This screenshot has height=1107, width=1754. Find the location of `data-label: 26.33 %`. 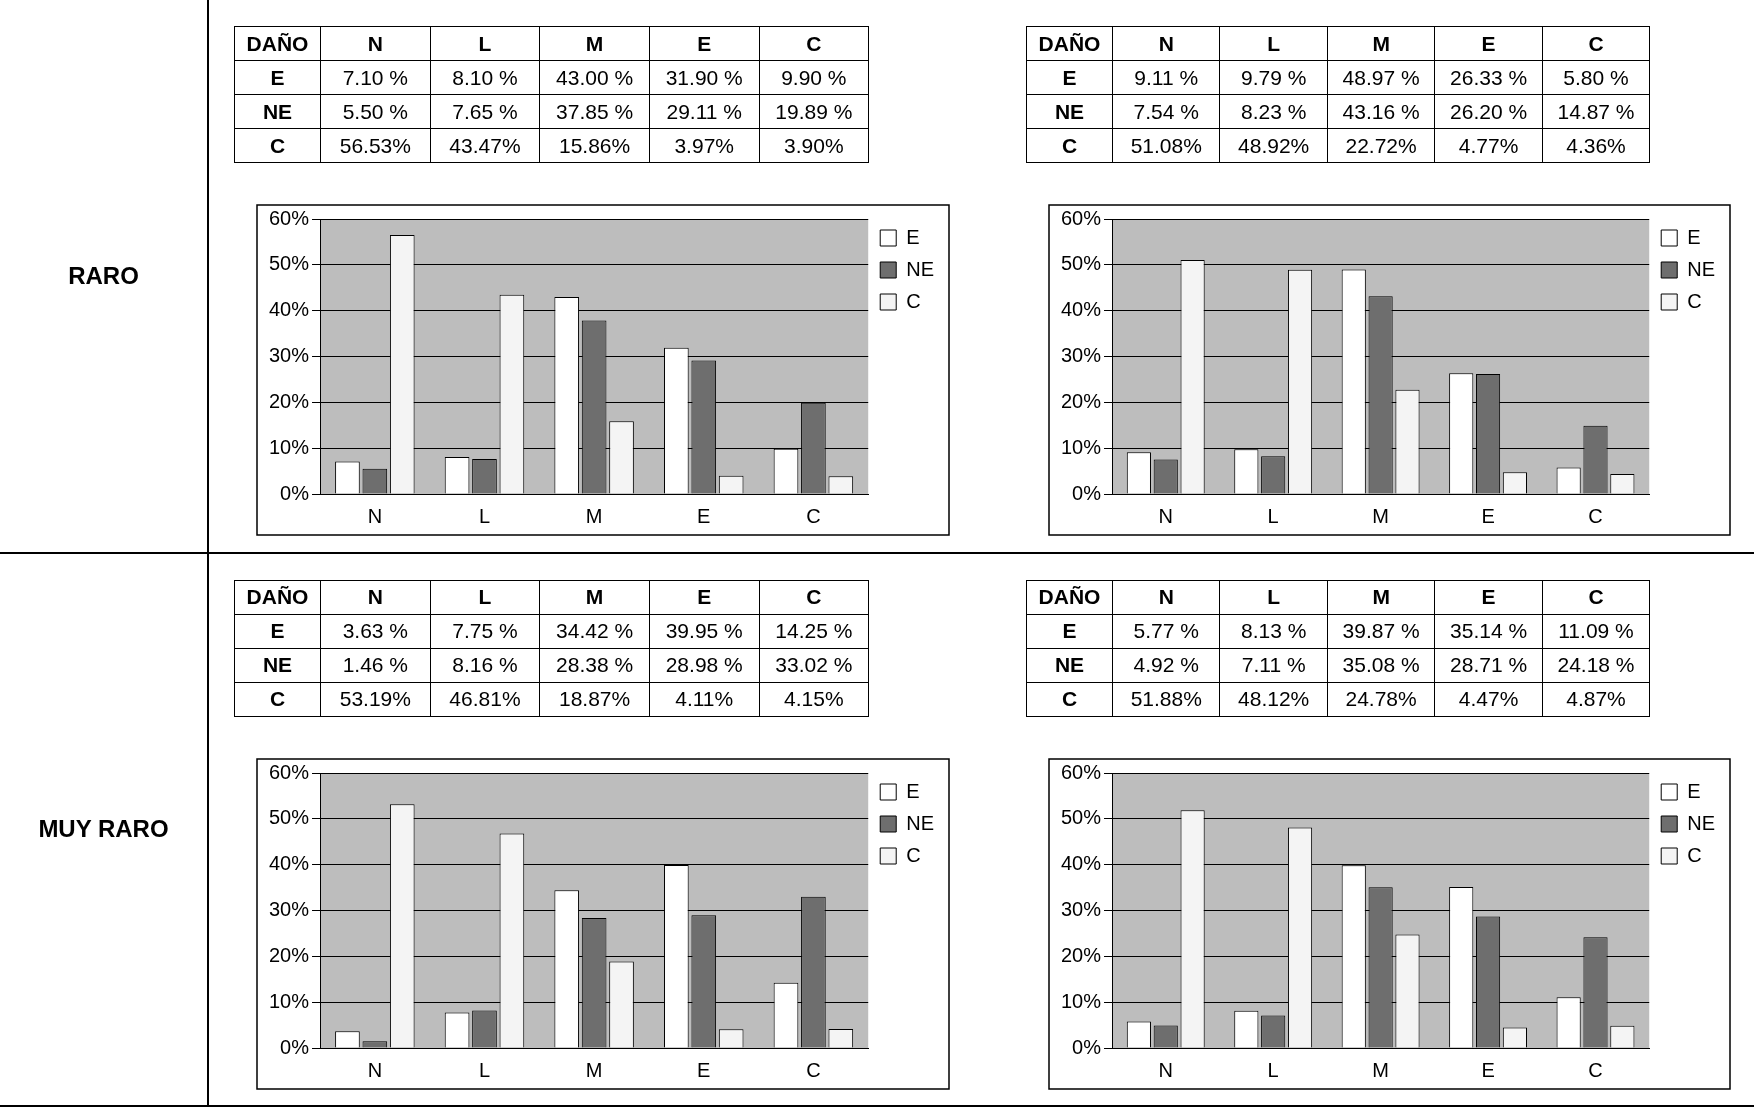

data-label: 26.33 % is located at coordinates (1488, 77).